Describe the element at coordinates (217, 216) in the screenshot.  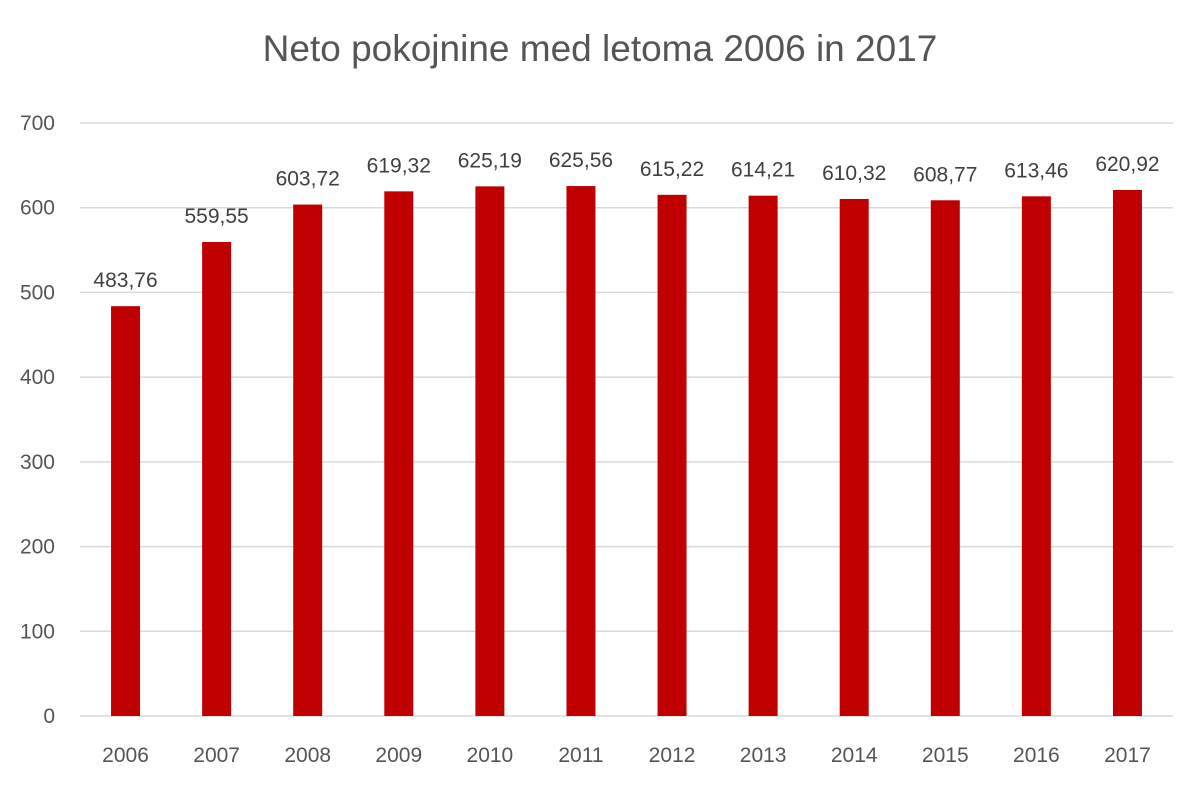
I see `data-label-2007: 559,55` at that location.